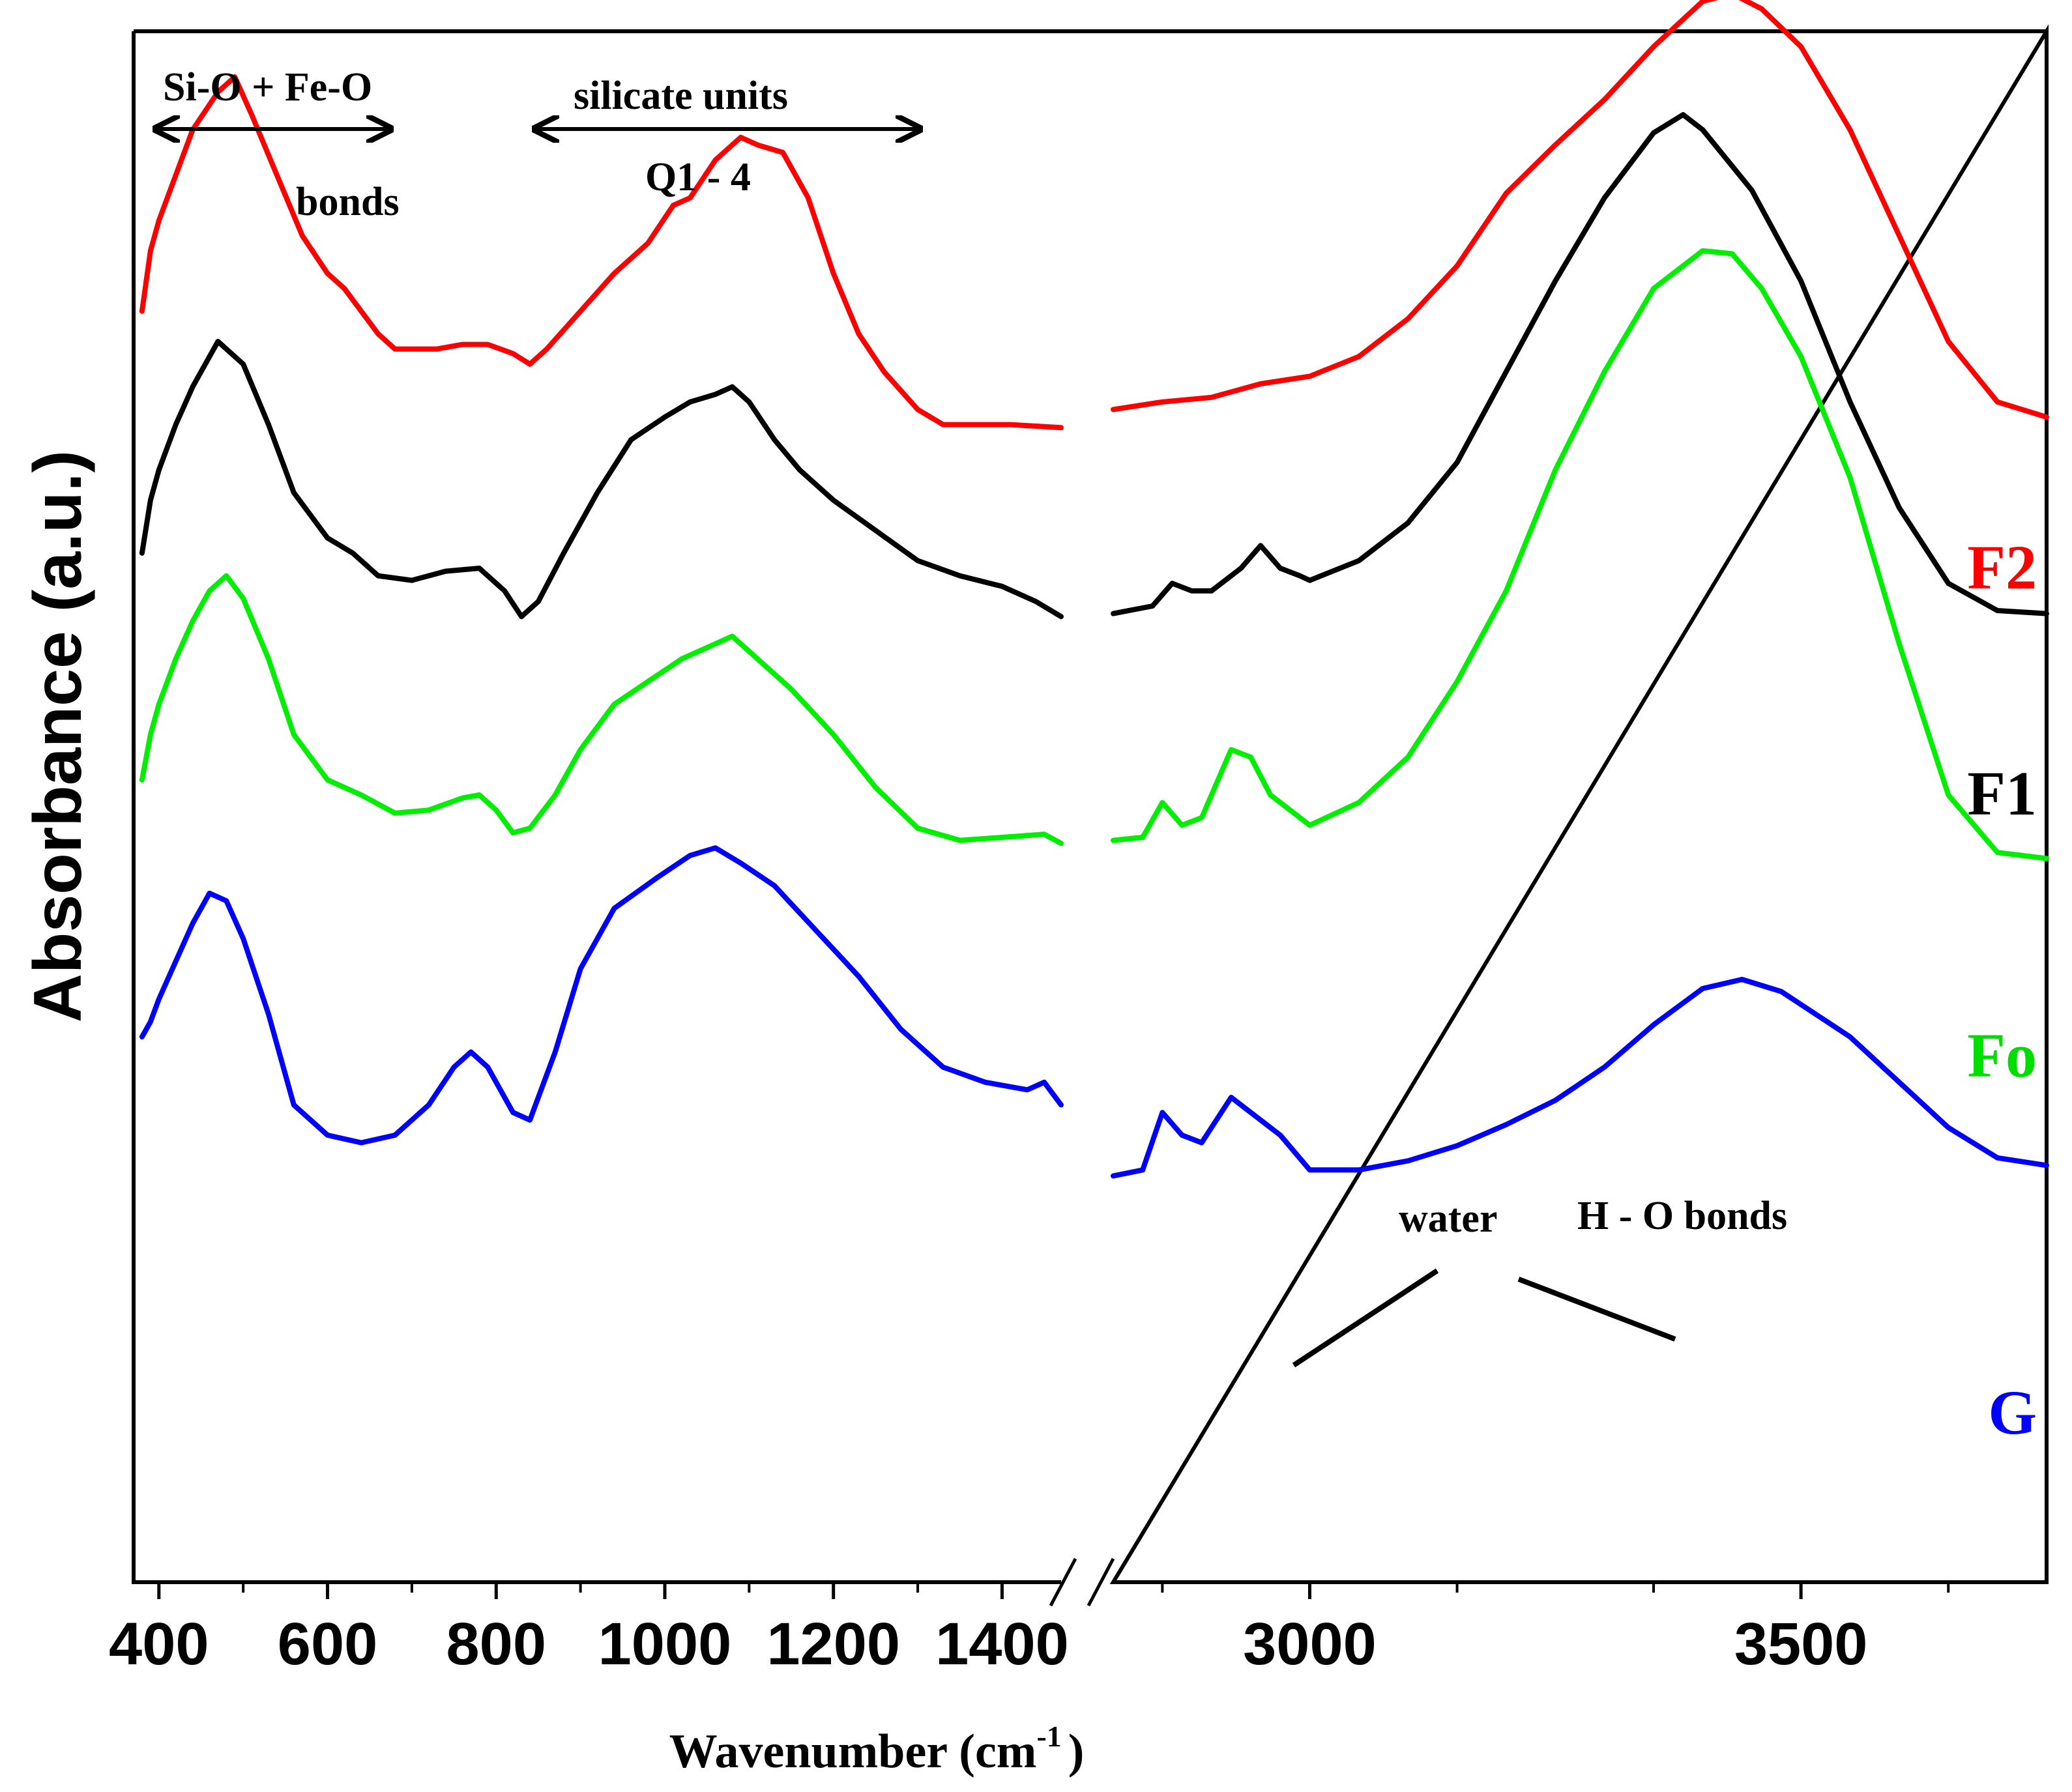 Image resolution: width=2072 pixels, height=1792 pixels. I want to click on x-tick-label: 3000, so click(1310, 1644).